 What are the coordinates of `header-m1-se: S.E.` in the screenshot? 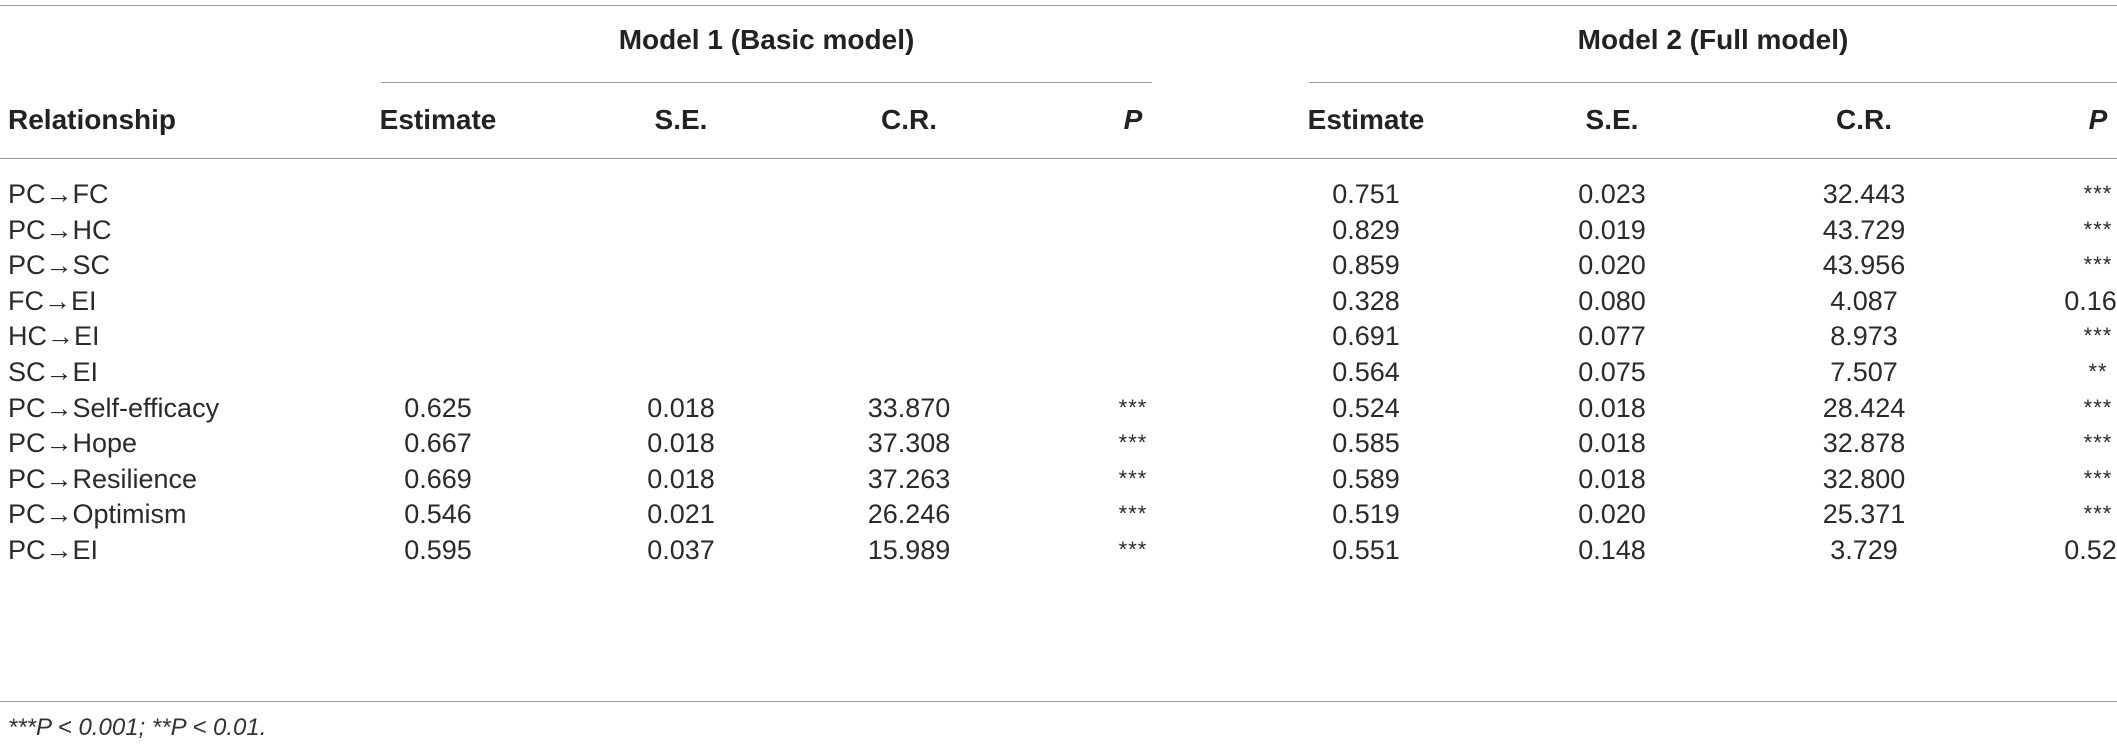 It's located at (681, 119).